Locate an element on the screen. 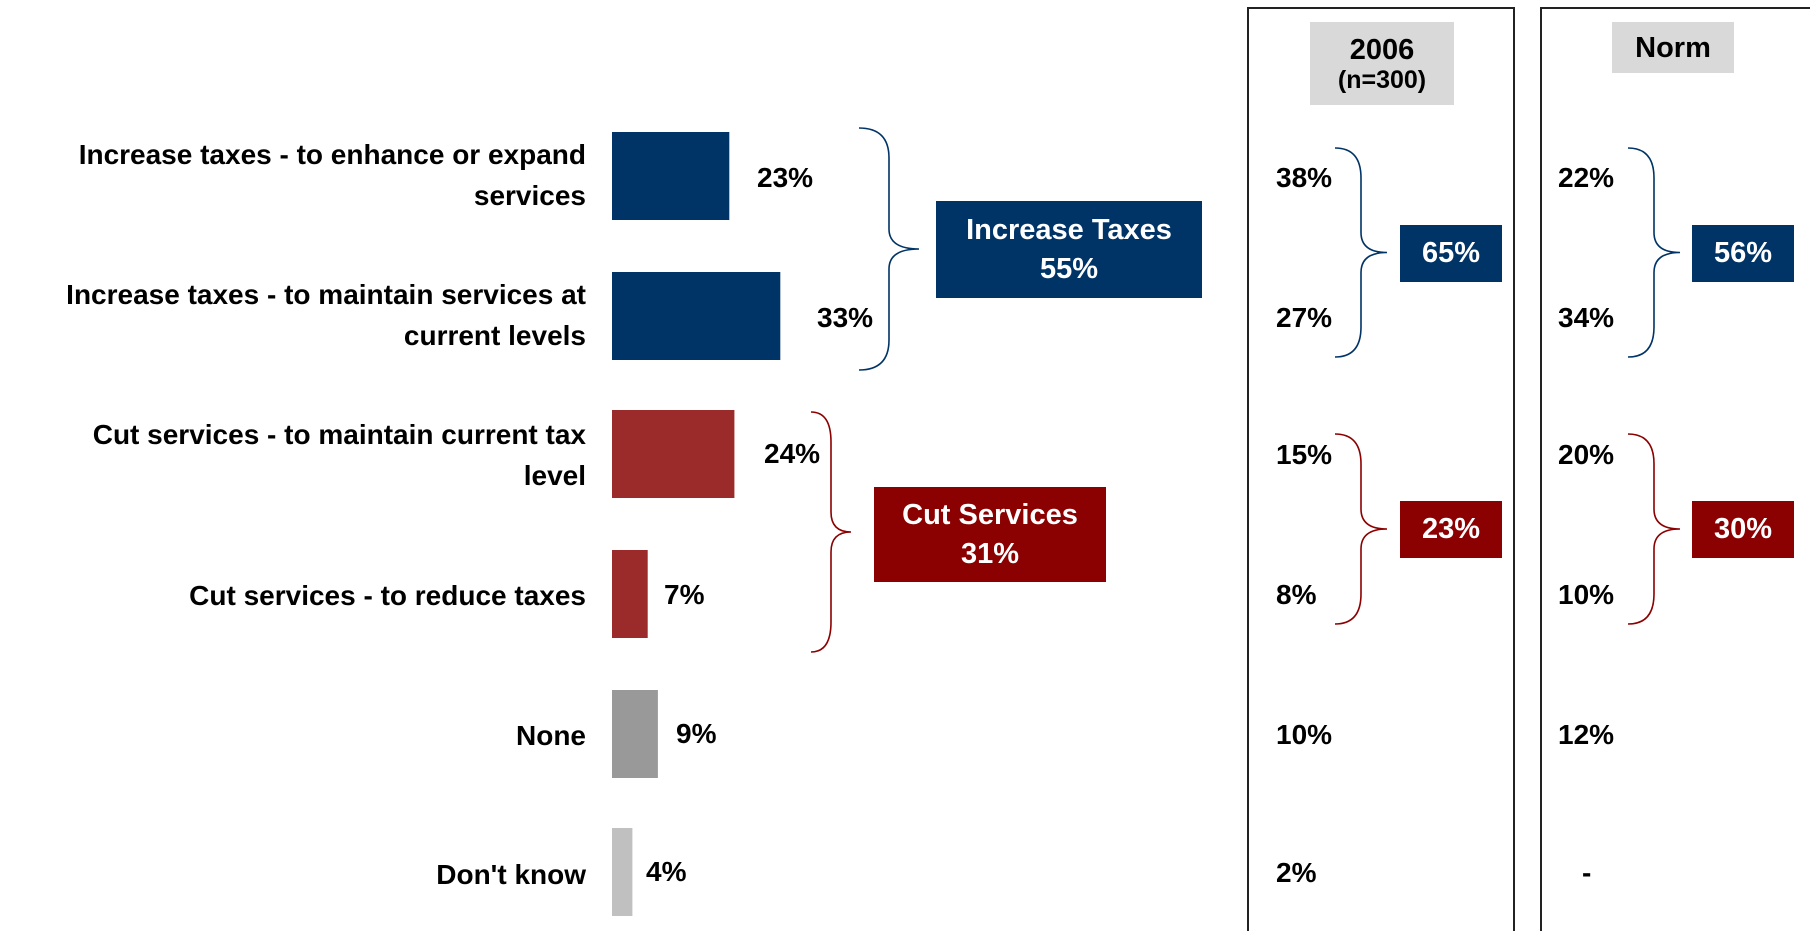  comparison-value: 27% is located at coordinates (1304, 317).